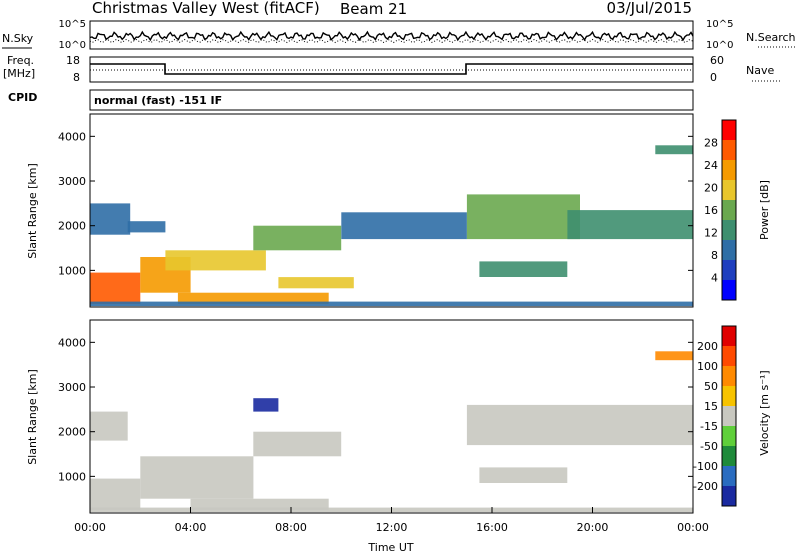  What do you see at coordinates (391, 36) in the screenshot?
I see `noise-sky-trace` at bounding box center [391, 36].